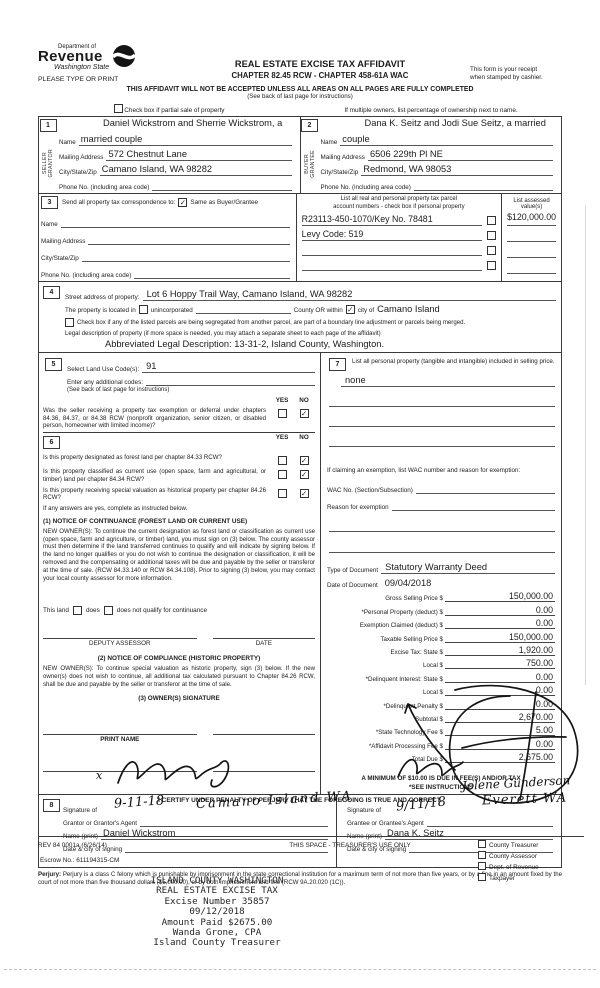 Image resolution: width=600 pixels, height=988 pixels. What do you see at coordinates (500, 624) in the screenshot?
I see `exemption-claimed-value: 0.00` at bounding box center [500, 624].